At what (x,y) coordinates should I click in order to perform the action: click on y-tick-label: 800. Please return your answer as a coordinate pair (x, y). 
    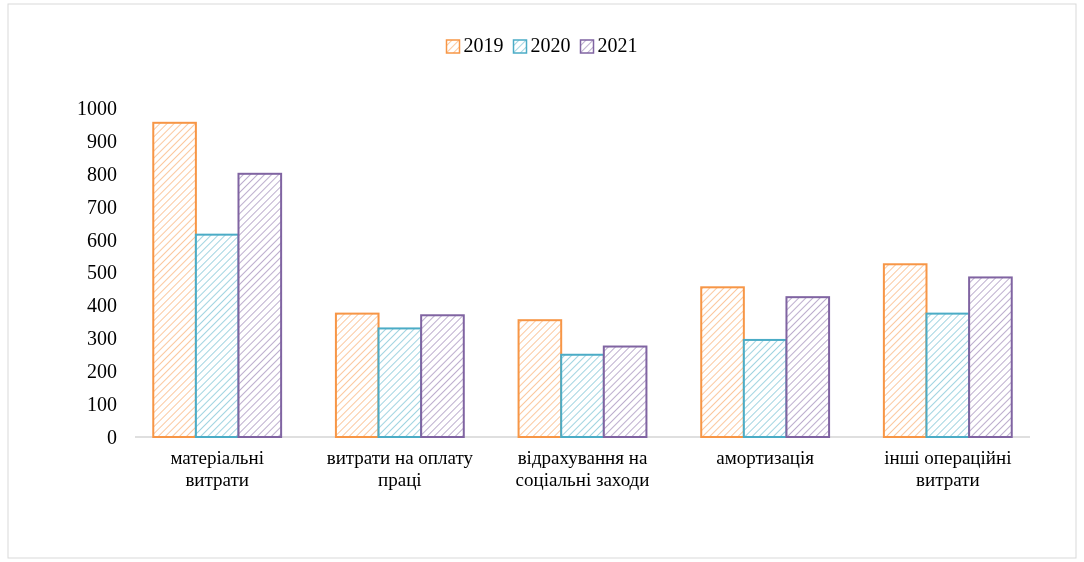
    Looking at the image, I should click on (102, 173).